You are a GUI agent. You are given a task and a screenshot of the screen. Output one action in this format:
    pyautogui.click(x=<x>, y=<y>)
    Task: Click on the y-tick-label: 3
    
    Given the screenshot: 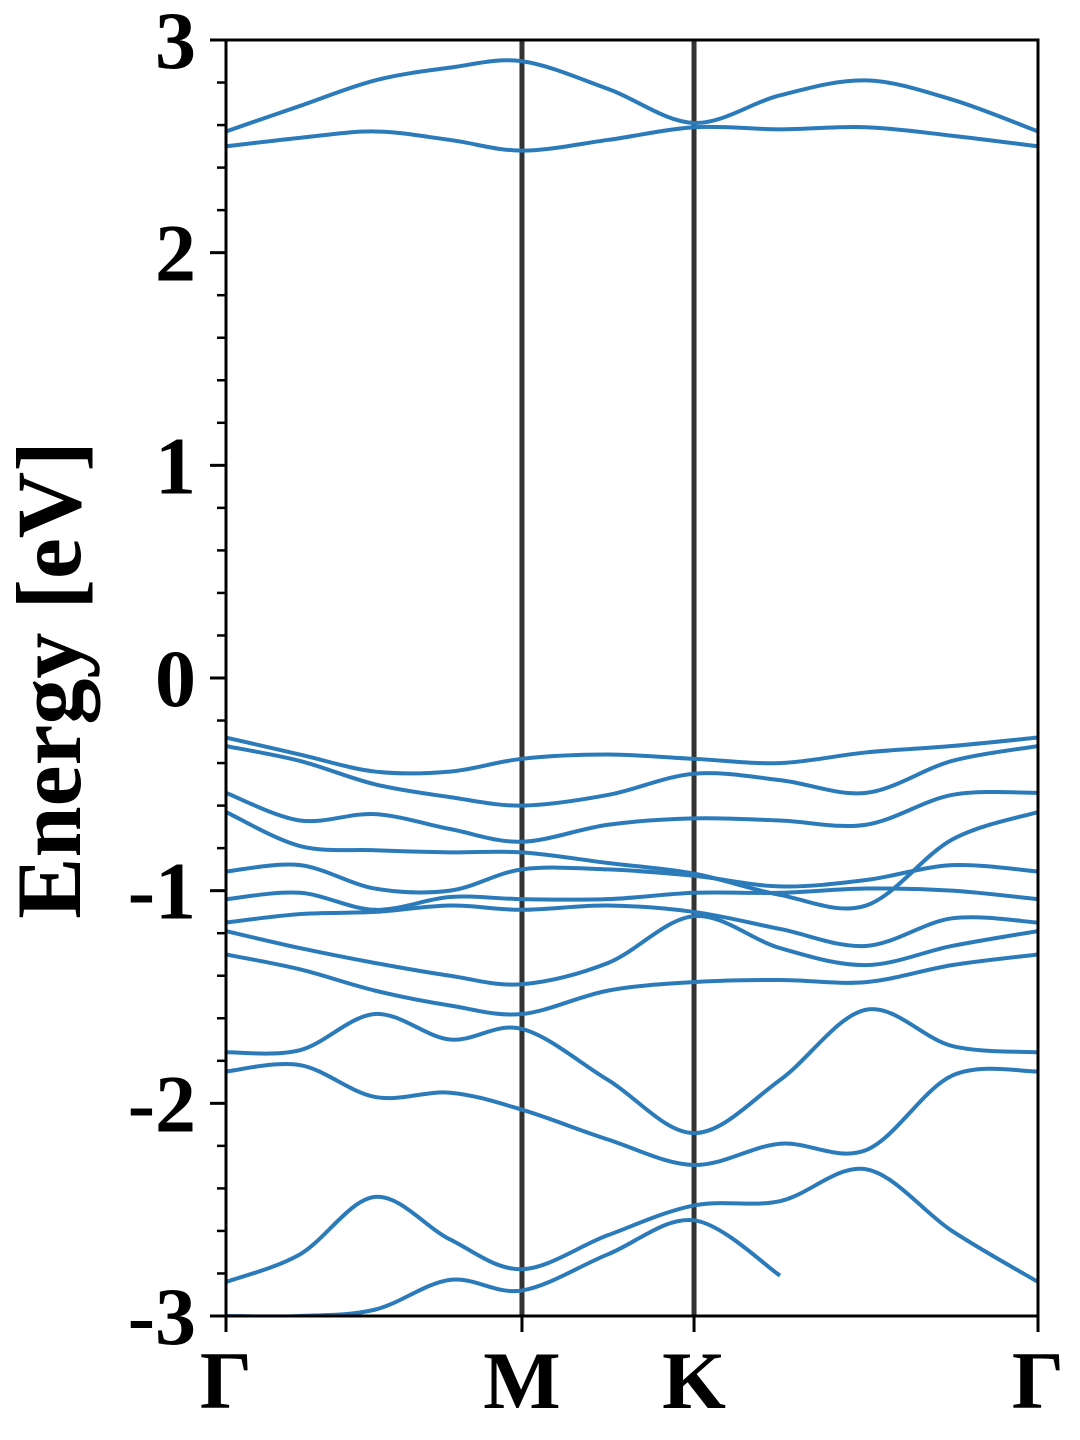 What is the action you would take?
    pyautogui.click(x=175, y=43)
    